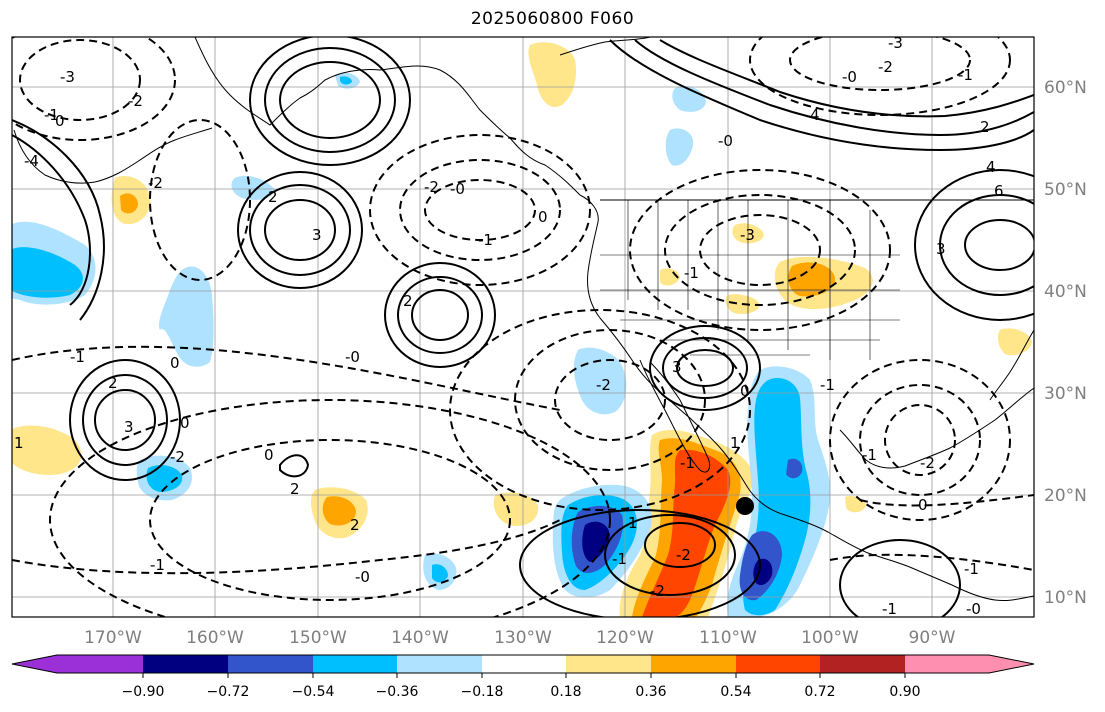  Describe the element at coordinates (482, 692) in the screenshot. I see `colorbar-tick-label: −0.18` at that location.